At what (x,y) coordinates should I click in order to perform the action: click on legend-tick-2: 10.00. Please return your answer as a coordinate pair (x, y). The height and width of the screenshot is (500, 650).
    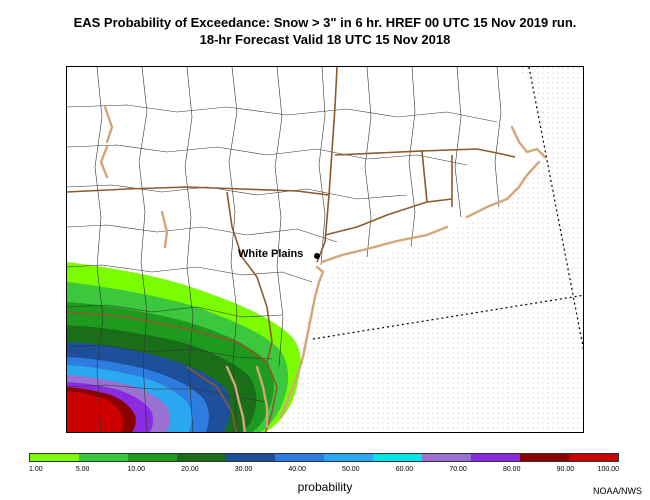
    Looking at the image, I should click on (136, 469).